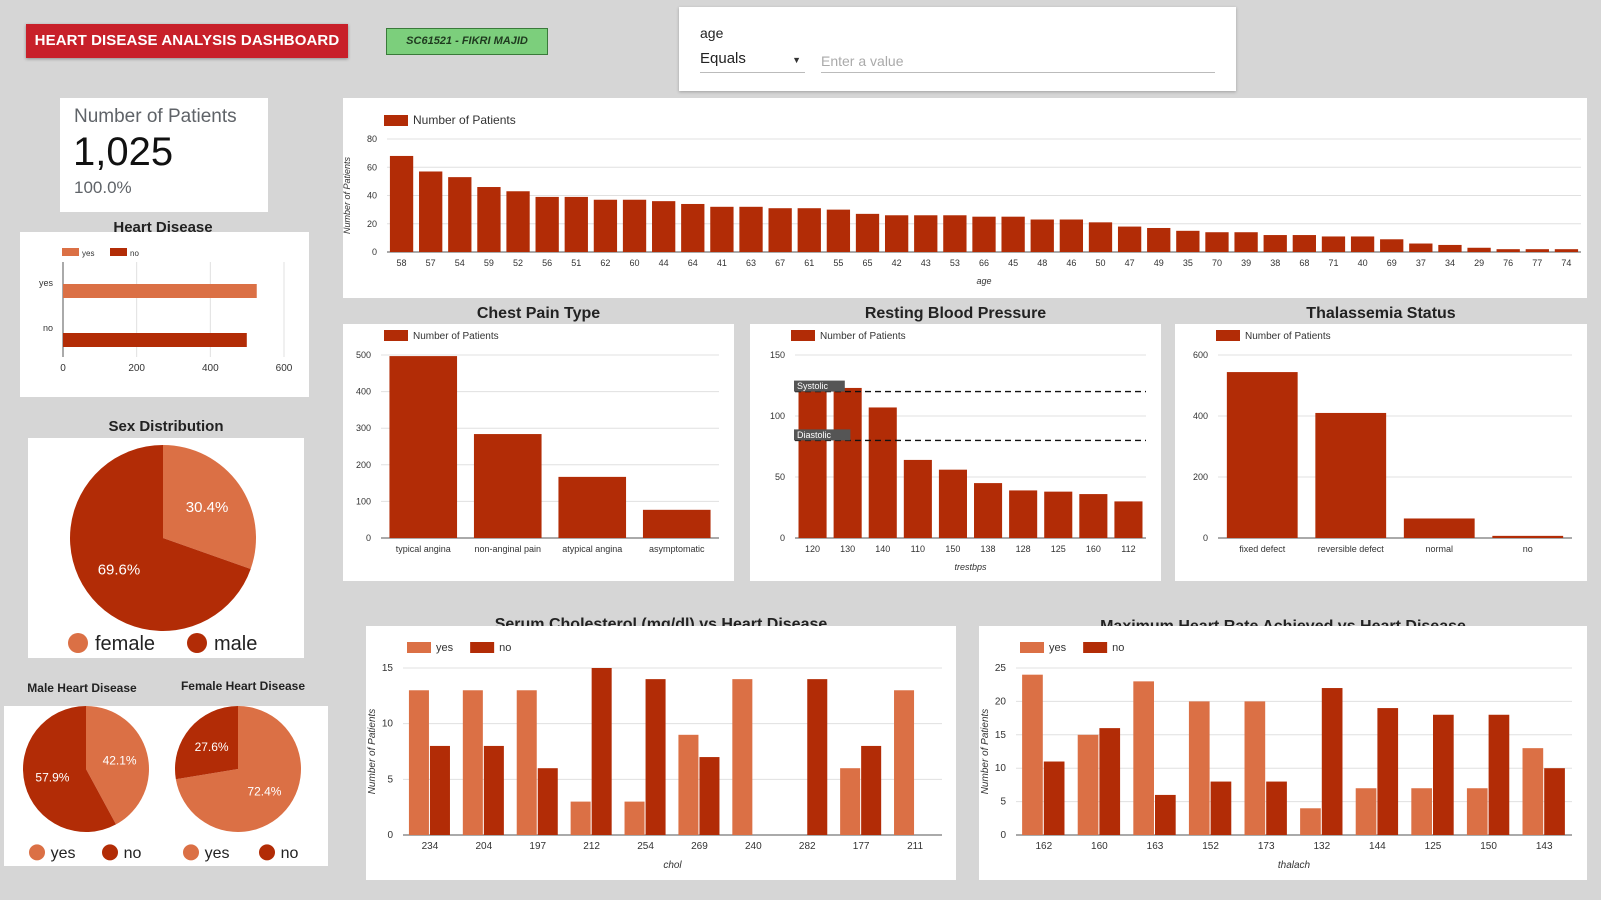 This screenshot has height=900, width=1601. I want to click on y-tick-label: 15, so click(388, 668).